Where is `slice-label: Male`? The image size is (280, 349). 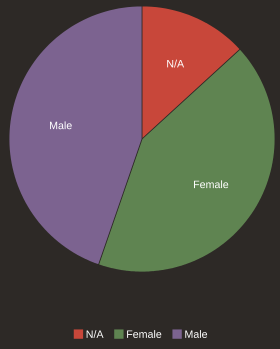 slice-label: Male is located at coordinates (61, 125).